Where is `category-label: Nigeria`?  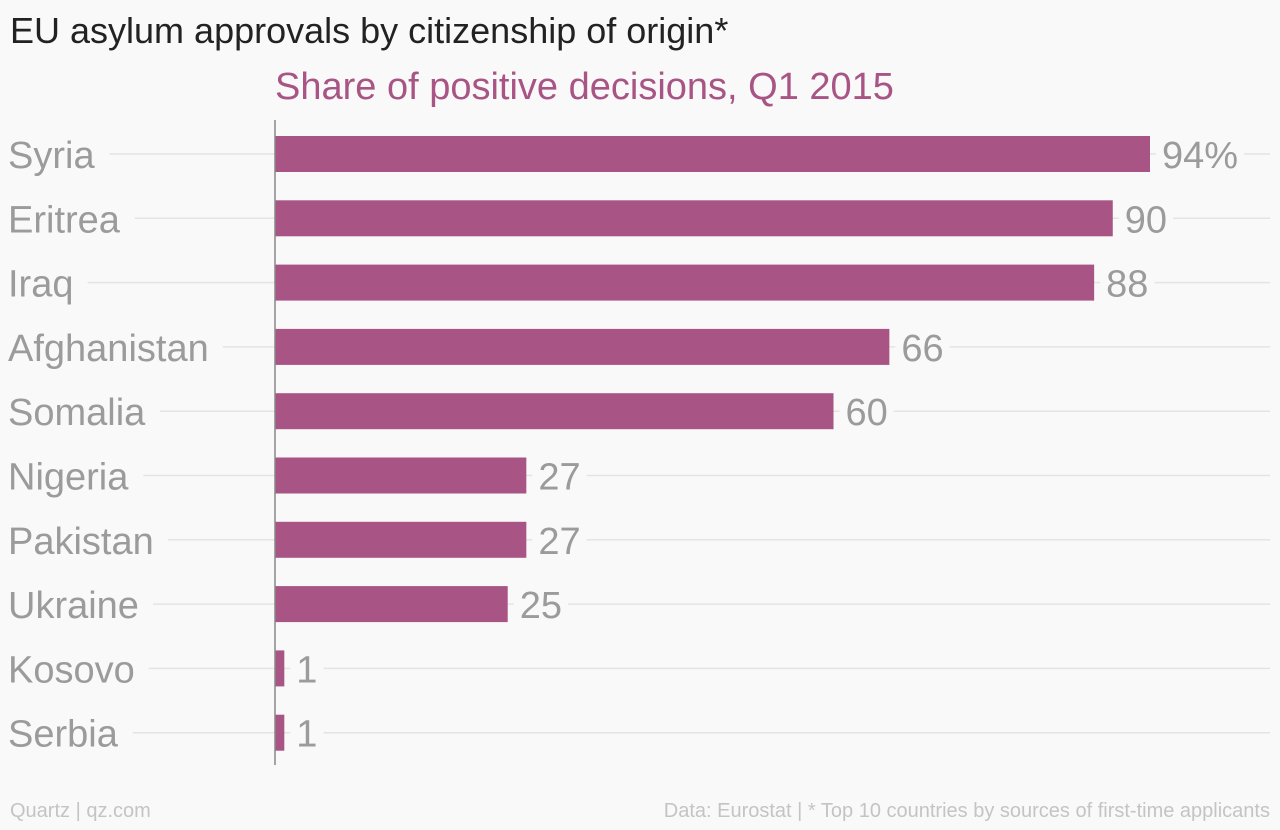 category-label: Nigeria is located at coordinates (68, 478).